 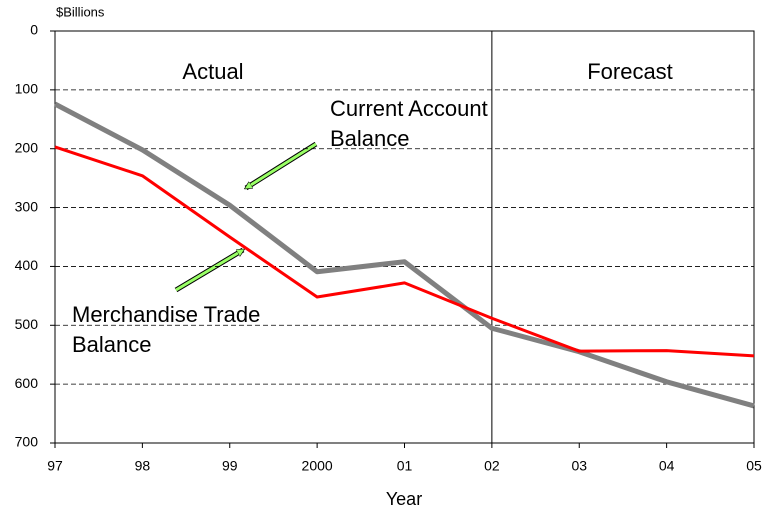 I want to click on y-tick-label: 400, so click(x=27, y=265).